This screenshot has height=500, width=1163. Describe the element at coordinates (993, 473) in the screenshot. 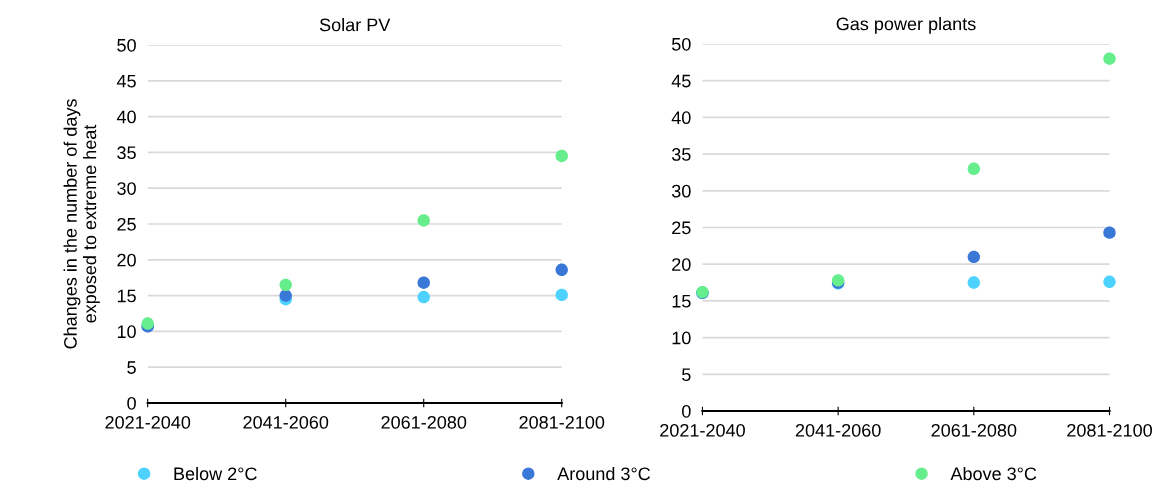

I see `legend-label: Above 3°C` at that location.